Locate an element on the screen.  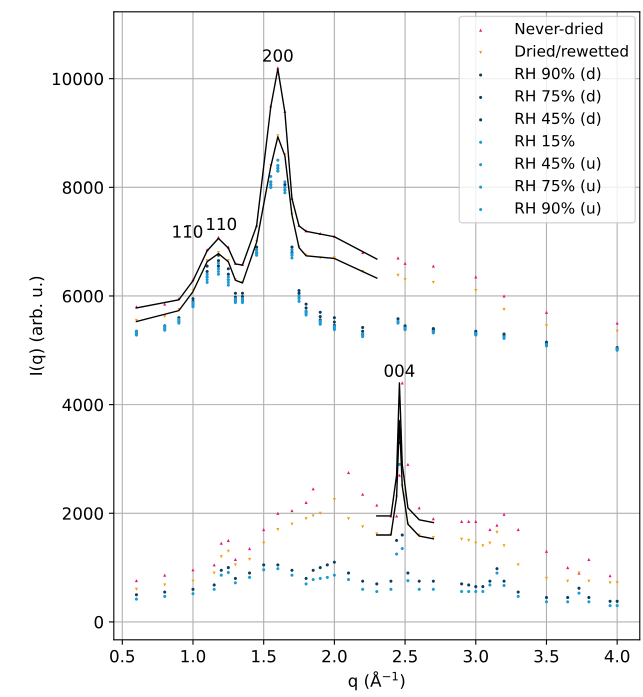
legend-label: RH 45% (d) is located at coordinates (558, 119).